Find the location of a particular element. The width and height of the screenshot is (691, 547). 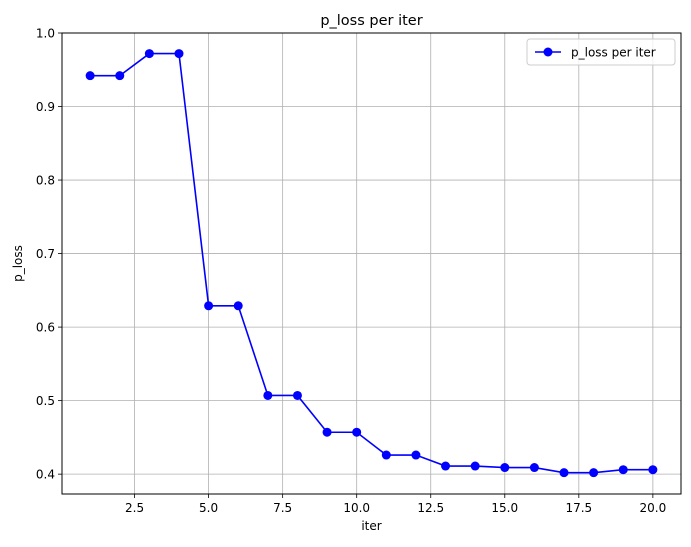

y-tick-label: 0.6 is located at coordinates (45, 328).